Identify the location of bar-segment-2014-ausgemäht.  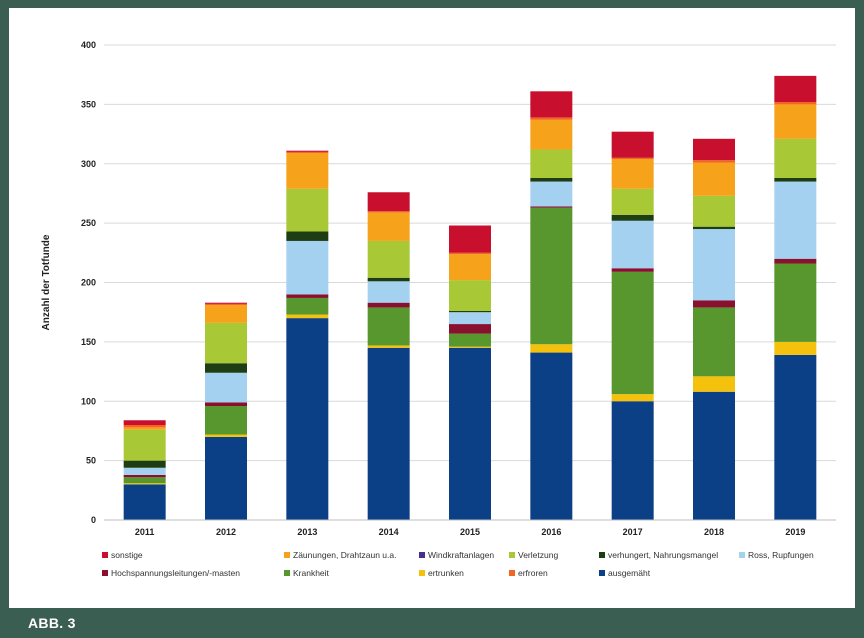
(388, 433).